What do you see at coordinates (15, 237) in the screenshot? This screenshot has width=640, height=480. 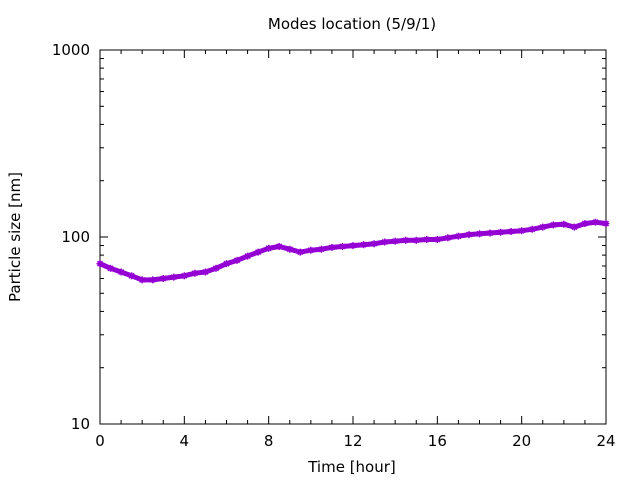 I see `y-axis-label: Particle size [nm]` at bounding box center [15, 237].